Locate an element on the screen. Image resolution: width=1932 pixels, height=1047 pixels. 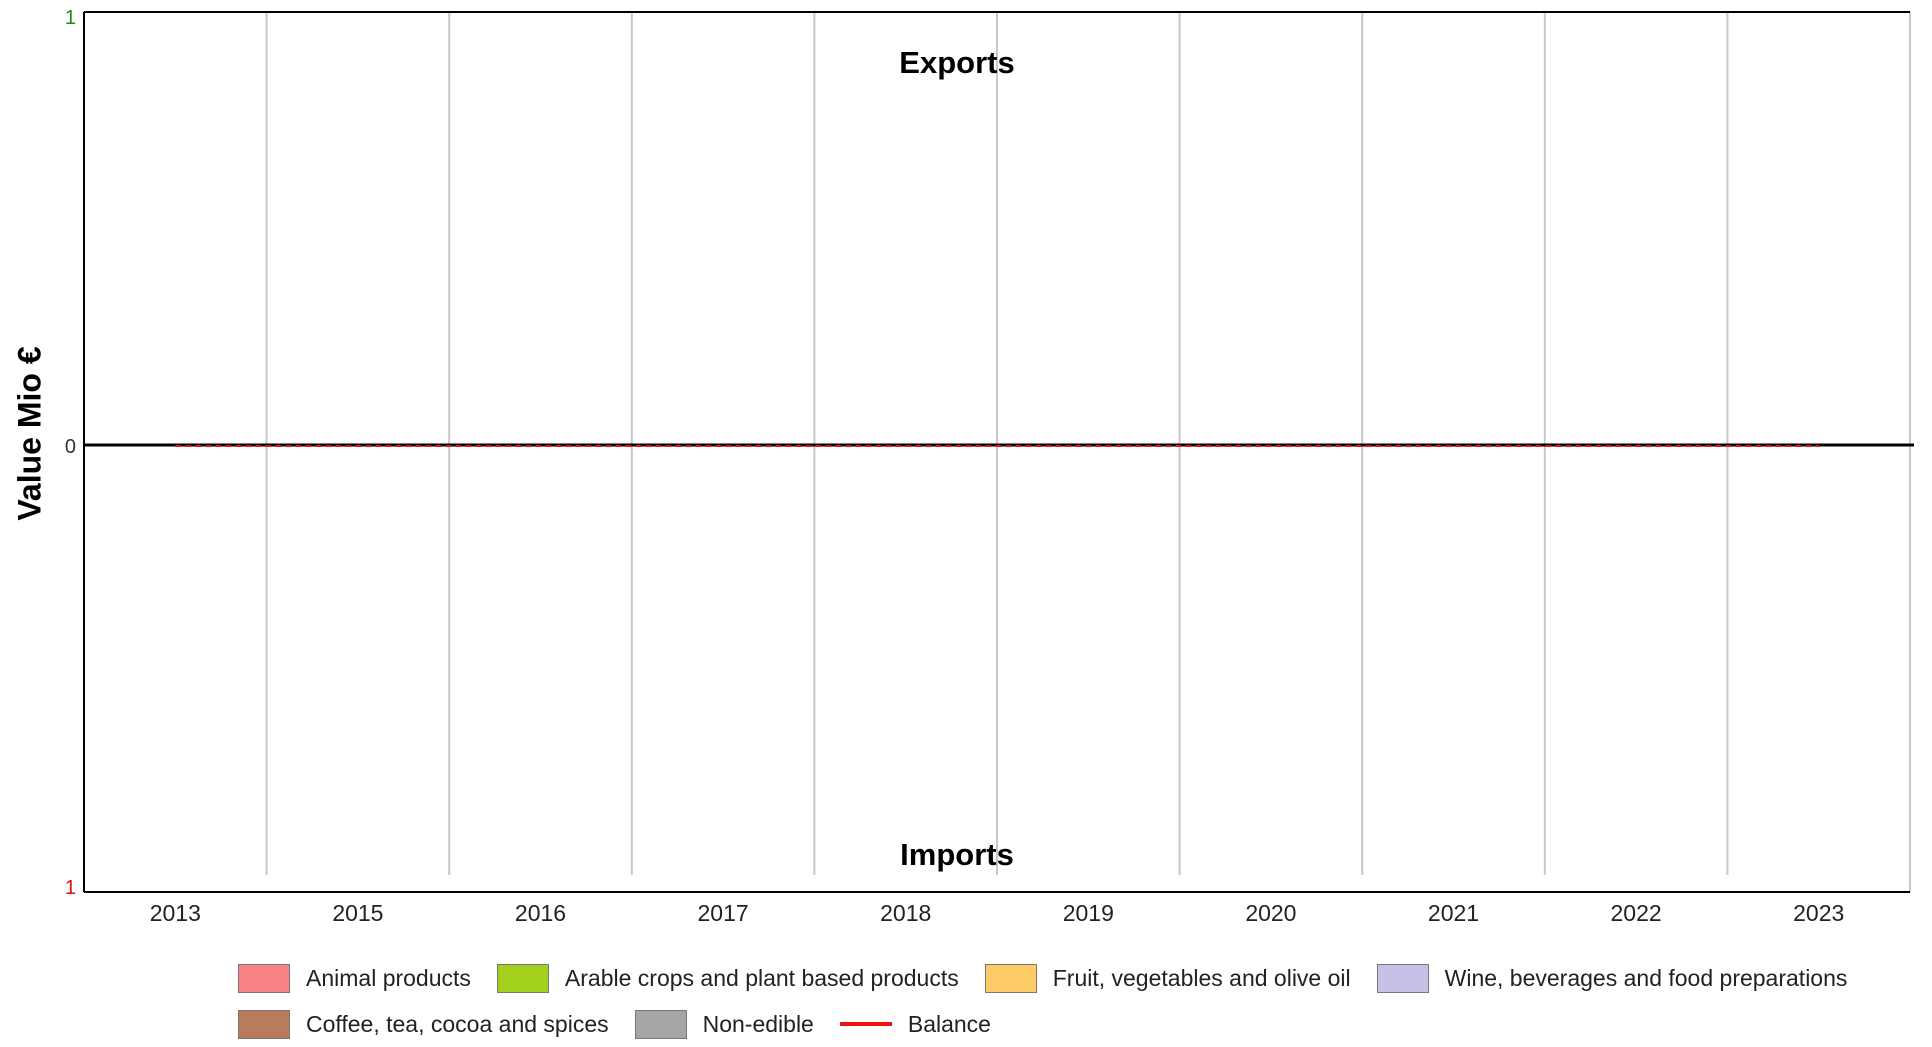
legend-swatch-balance is located at coordinates (865, 1024).